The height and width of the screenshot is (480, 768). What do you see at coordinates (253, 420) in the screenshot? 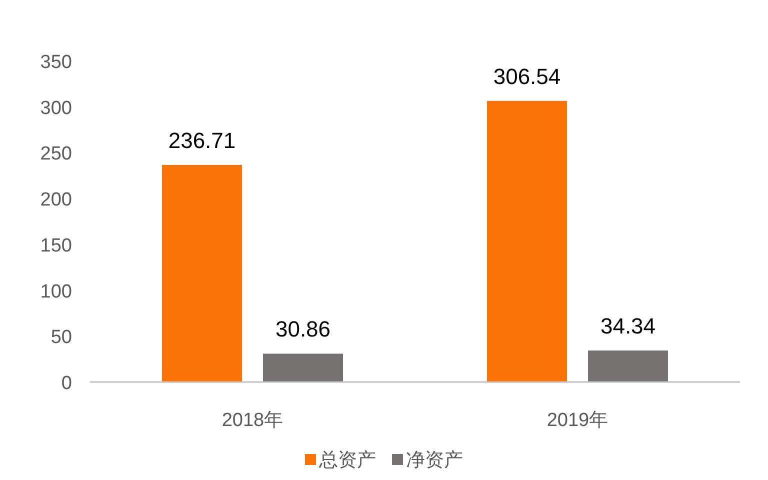
I see `x-tick-label: 2018年` at bounding box center [253, 420].